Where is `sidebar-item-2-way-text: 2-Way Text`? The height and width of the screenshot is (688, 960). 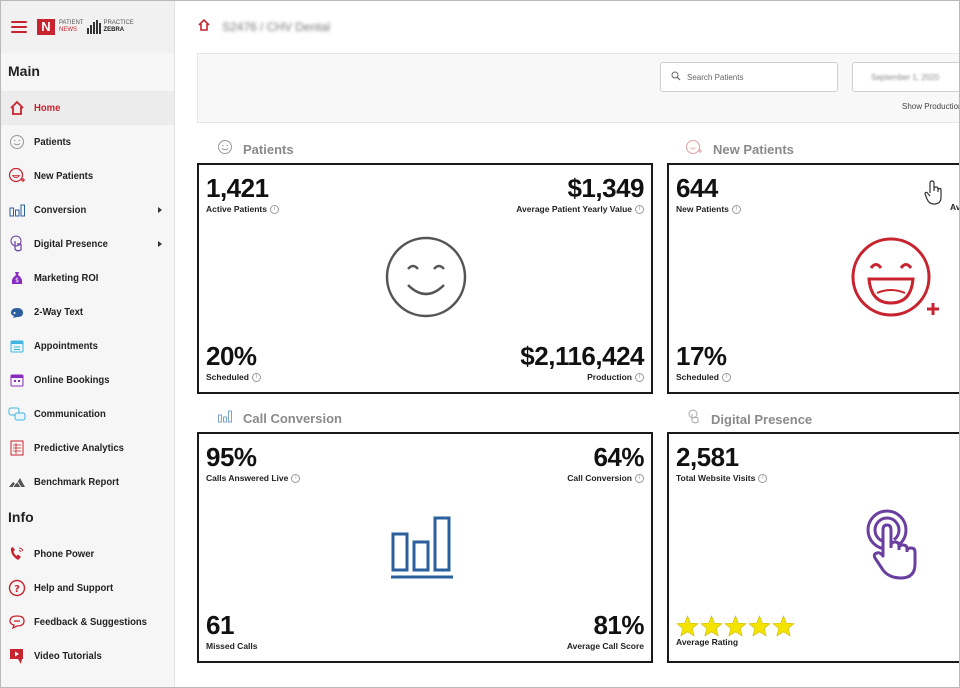
sidebar-item-2-way-text: 2-Way Text is located at coordinates (87, 312).